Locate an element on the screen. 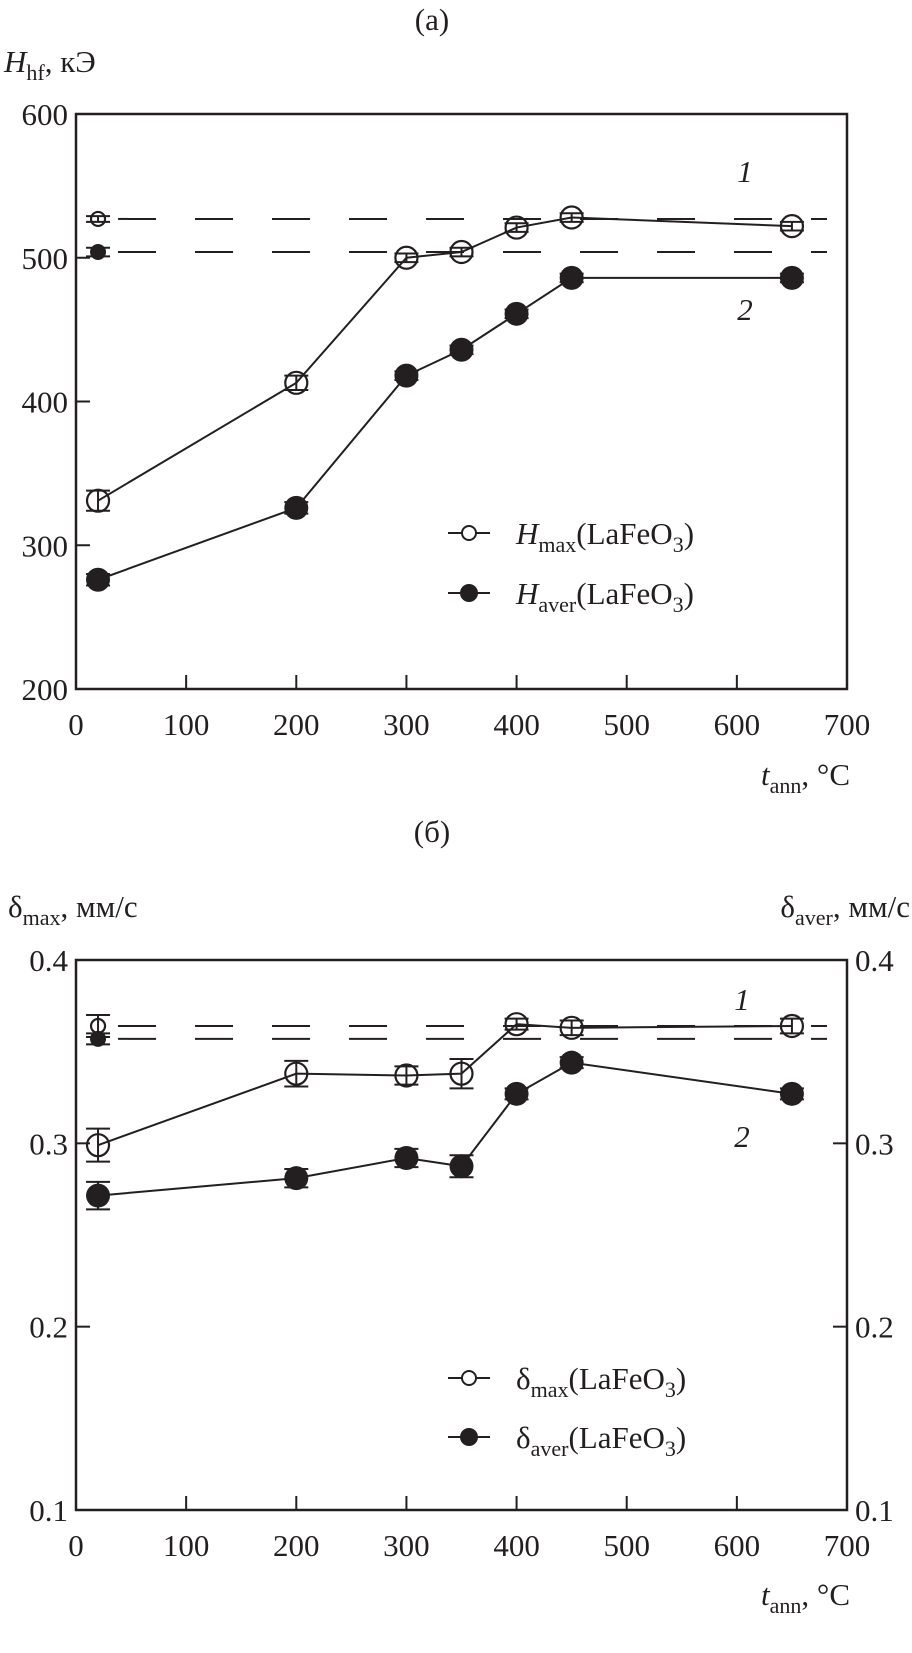 The width and height of the screenshot is (912, 1653). y-tick-label: 300 is located at coordinates (45, 545).